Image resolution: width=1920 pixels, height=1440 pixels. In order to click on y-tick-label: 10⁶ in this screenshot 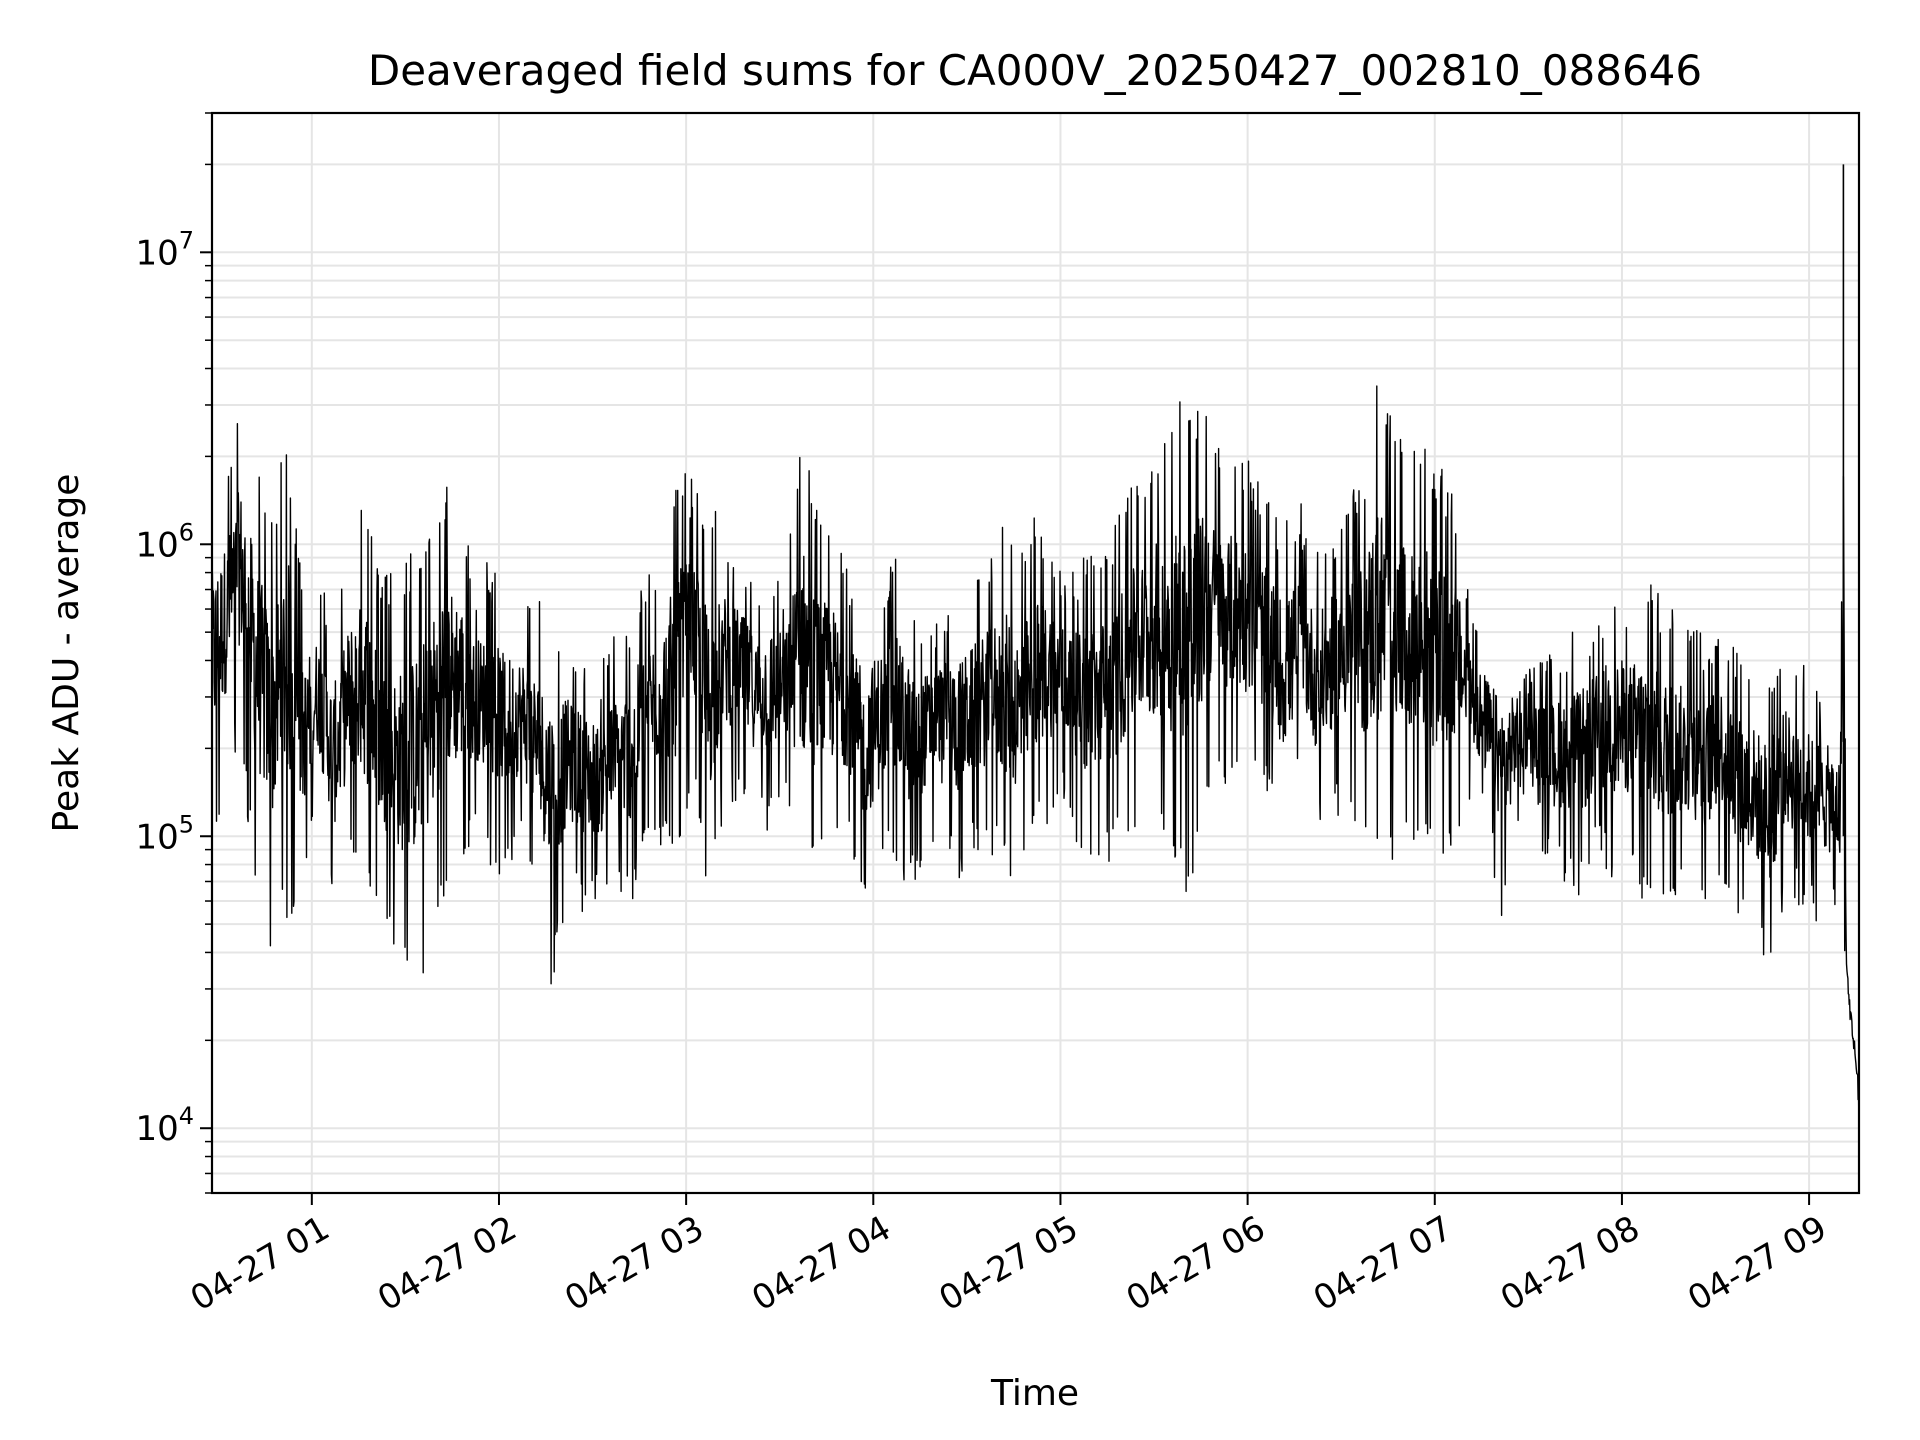, I will do `click(164, 541)`.